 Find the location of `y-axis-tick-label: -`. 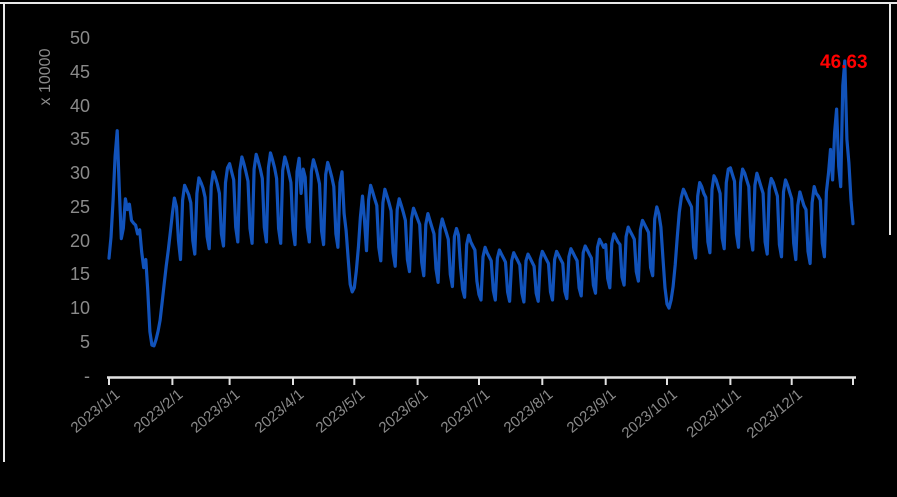

y-axis-tick-label: - is located at coordinates (87, 375).